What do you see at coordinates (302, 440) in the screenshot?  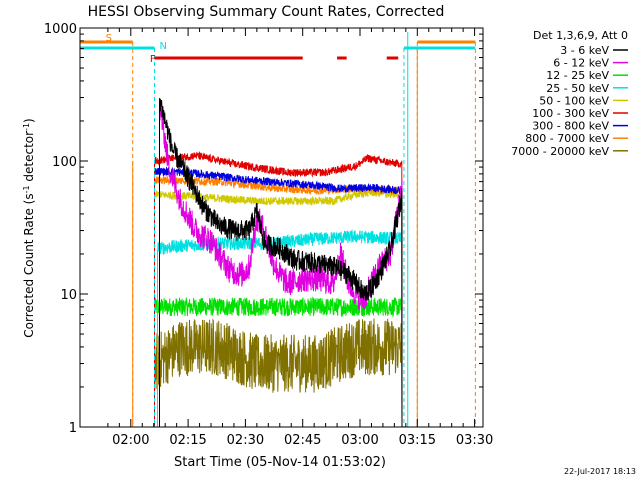 I see `x-tick-label: 02:45` at bounding box center [302, 440].